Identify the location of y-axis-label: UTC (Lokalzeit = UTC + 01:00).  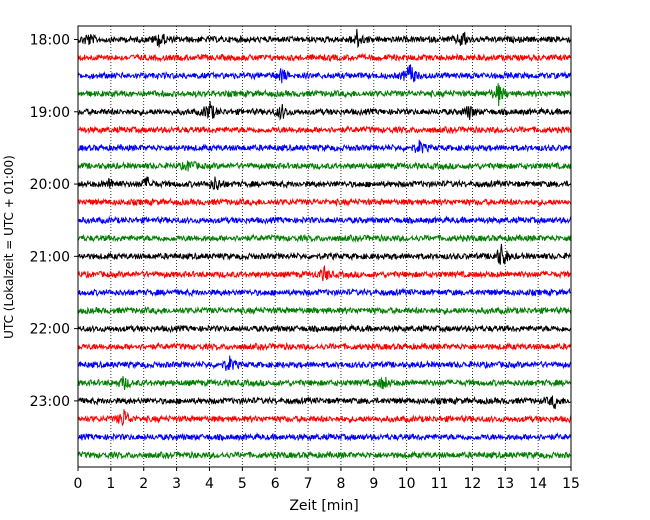
(9, 247).